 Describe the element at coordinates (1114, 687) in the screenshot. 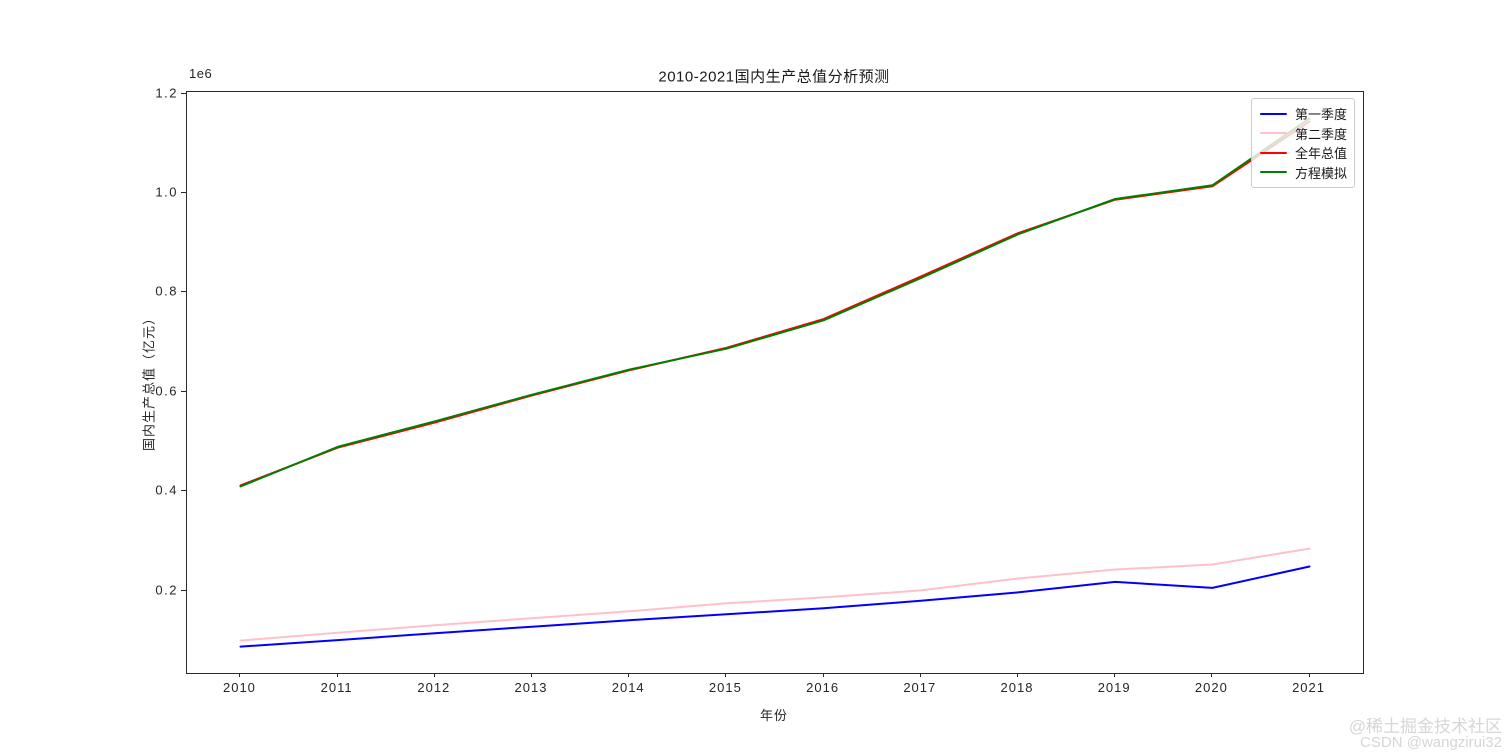

I see `x-tick-label: 2019` at that location.